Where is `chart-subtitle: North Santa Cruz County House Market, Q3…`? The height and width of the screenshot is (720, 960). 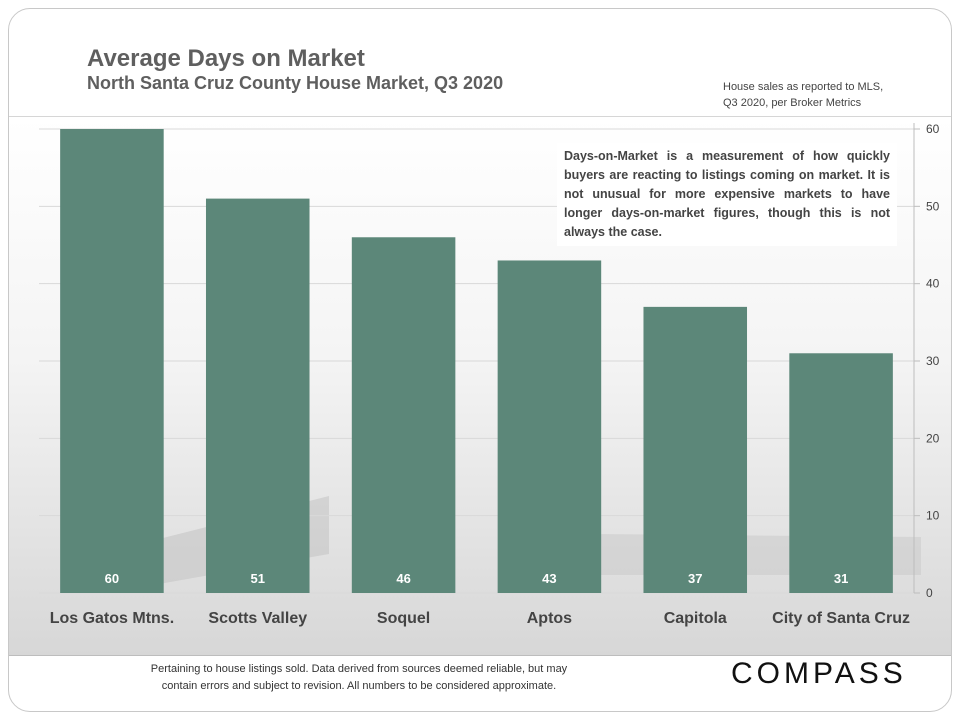
chart-subtitle: North Santa Cruz County House Market, Q3… is located at coordinates (295, 83).